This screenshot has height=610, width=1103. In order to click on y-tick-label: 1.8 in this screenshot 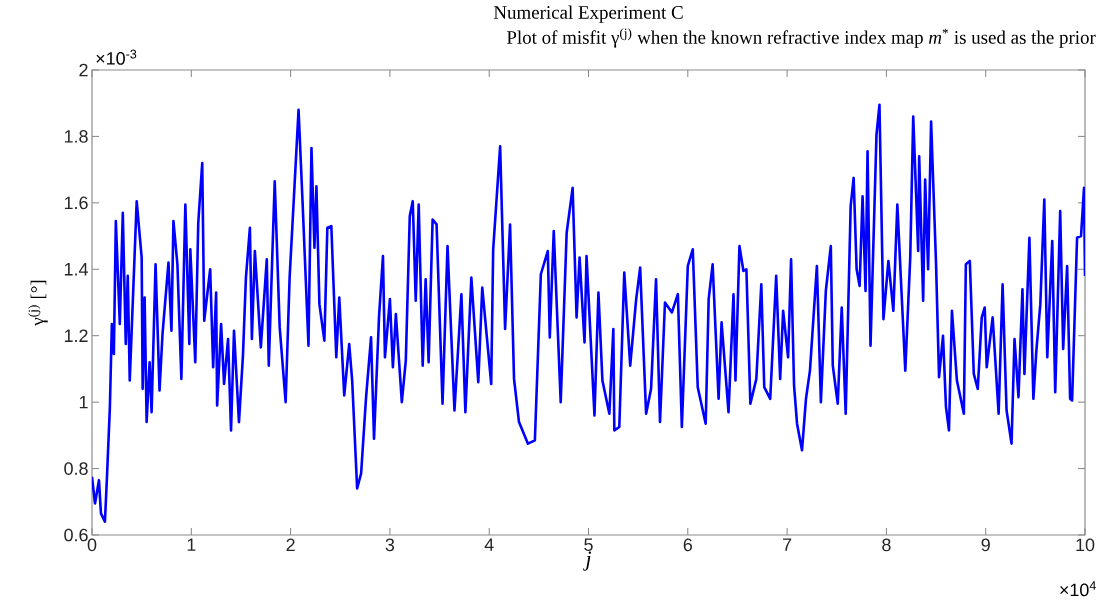, I will do `click(76, 136)`.